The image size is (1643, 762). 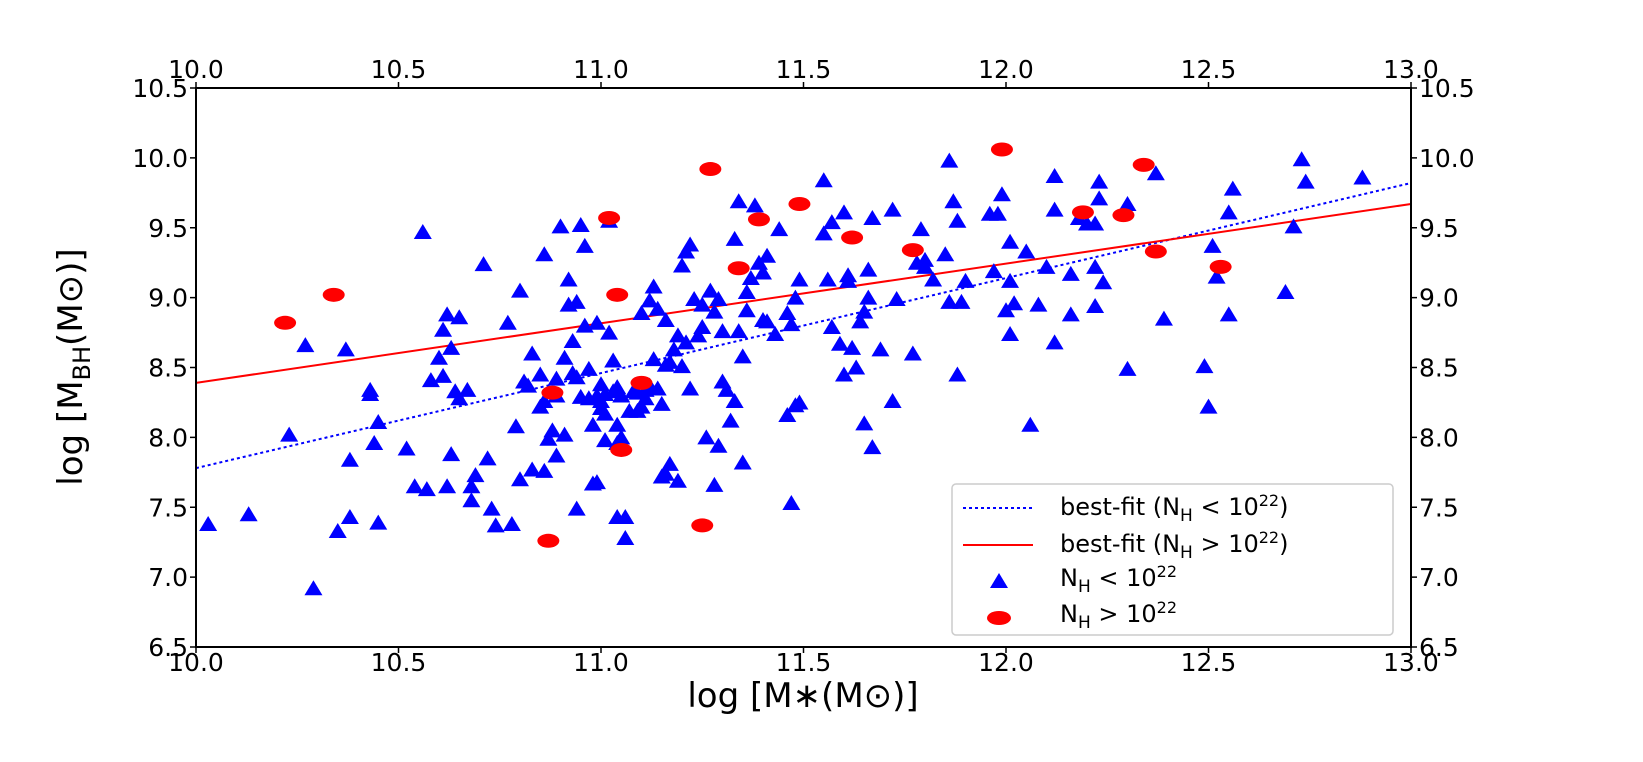 I want to click on y-tick-label-right: 6.5, so click(x=1439, y=647).